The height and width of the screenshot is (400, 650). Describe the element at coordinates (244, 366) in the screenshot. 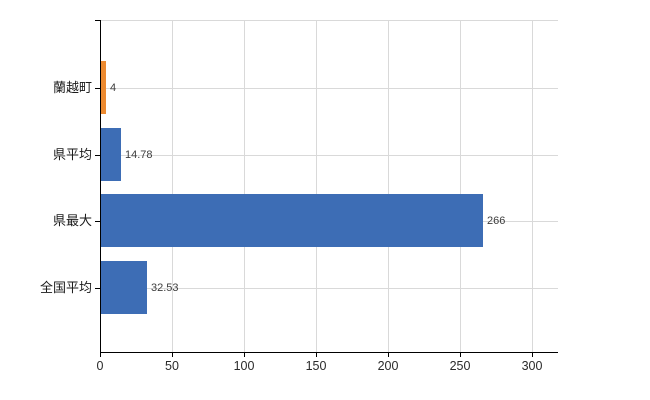

I see `x-tick-label: 100` at that location.